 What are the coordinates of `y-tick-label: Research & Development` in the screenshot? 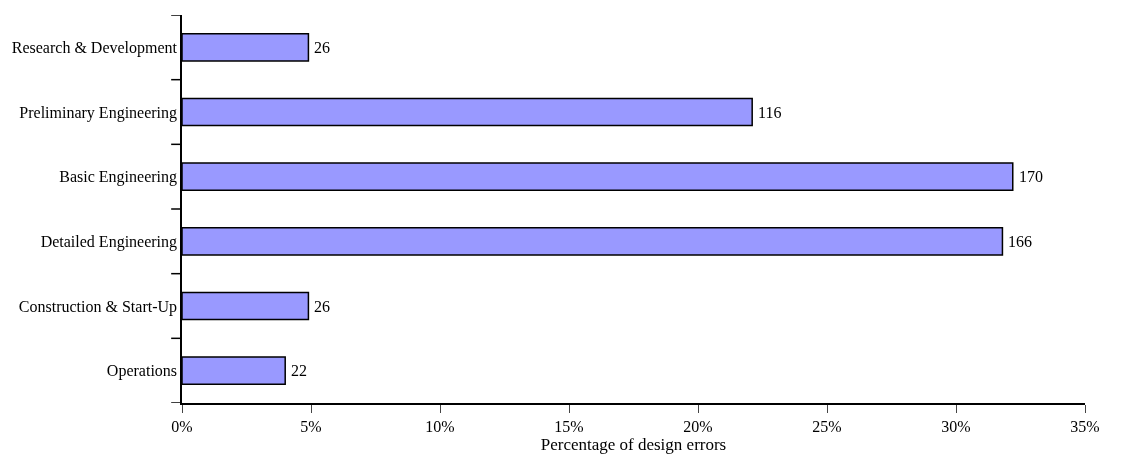 It's located at (94, 47).